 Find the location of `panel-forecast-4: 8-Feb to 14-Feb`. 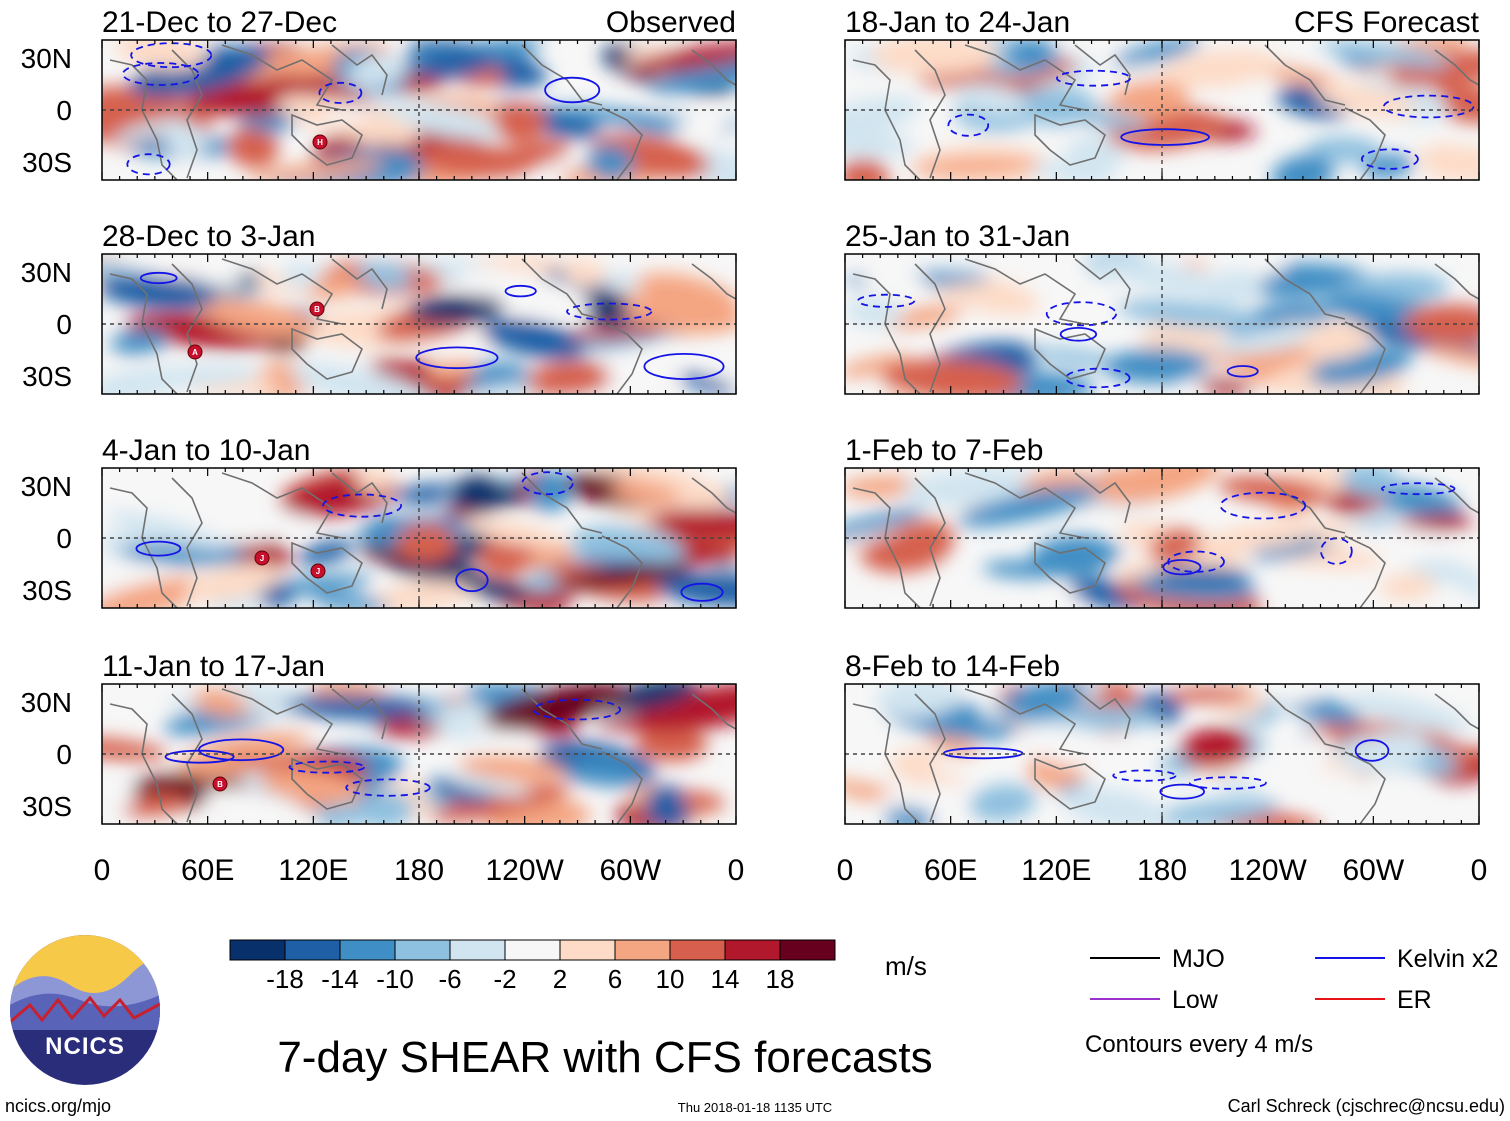

panel-forecast-4: 8-Feb to 14-Feb is located at coordinates (1162, 737).